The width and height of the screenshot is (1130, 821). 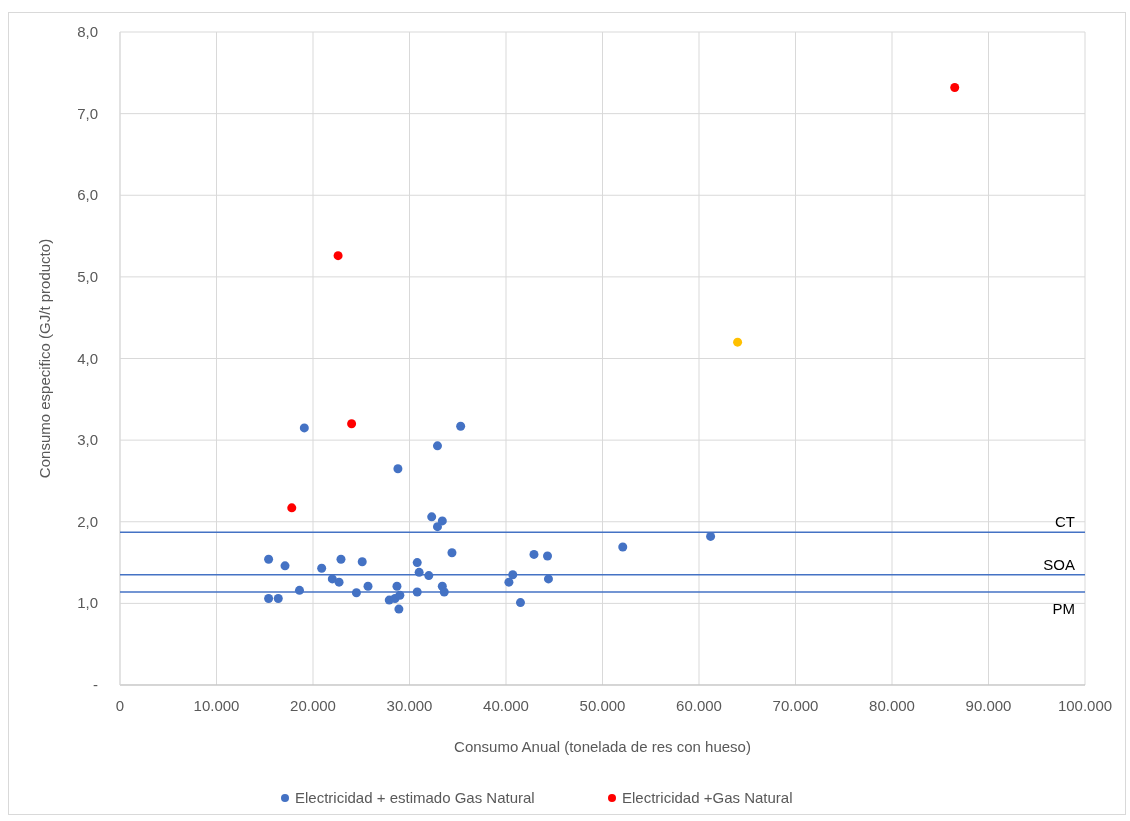 I want to click on y-tick-label: 3,0, so click(x=87, y=440).